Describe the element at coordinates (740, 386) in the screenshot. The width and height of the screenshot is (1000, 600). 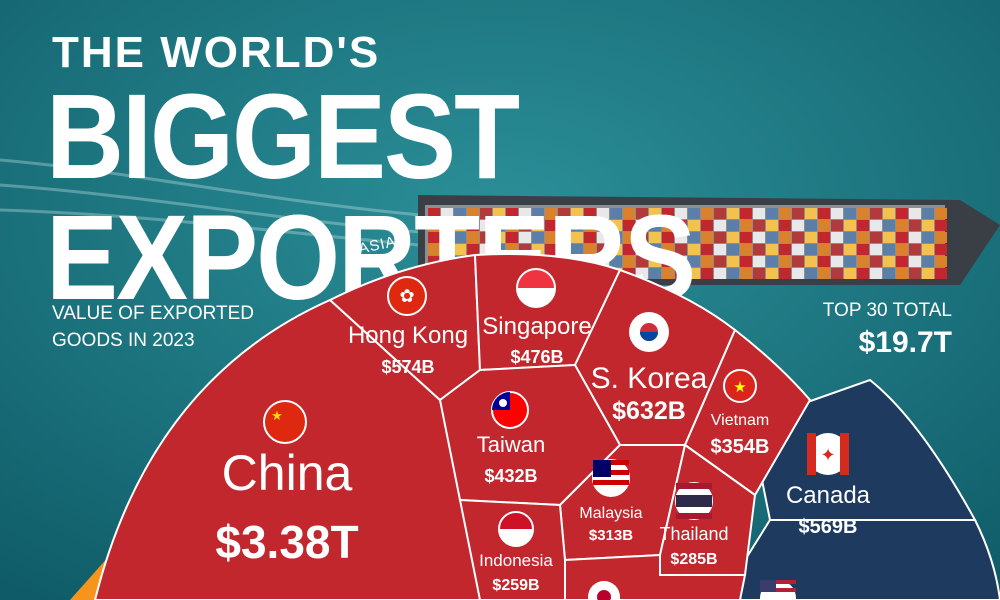
I see `vietnam-flag-icon: ★` at that location.